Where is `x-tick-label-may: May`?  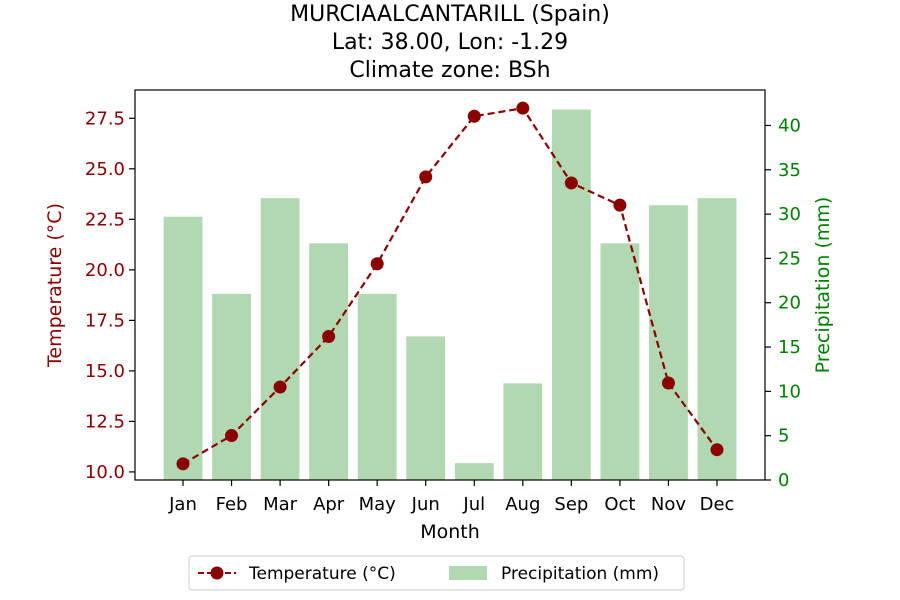 x-tick-label-may: May is located at coordinates (378, 504).